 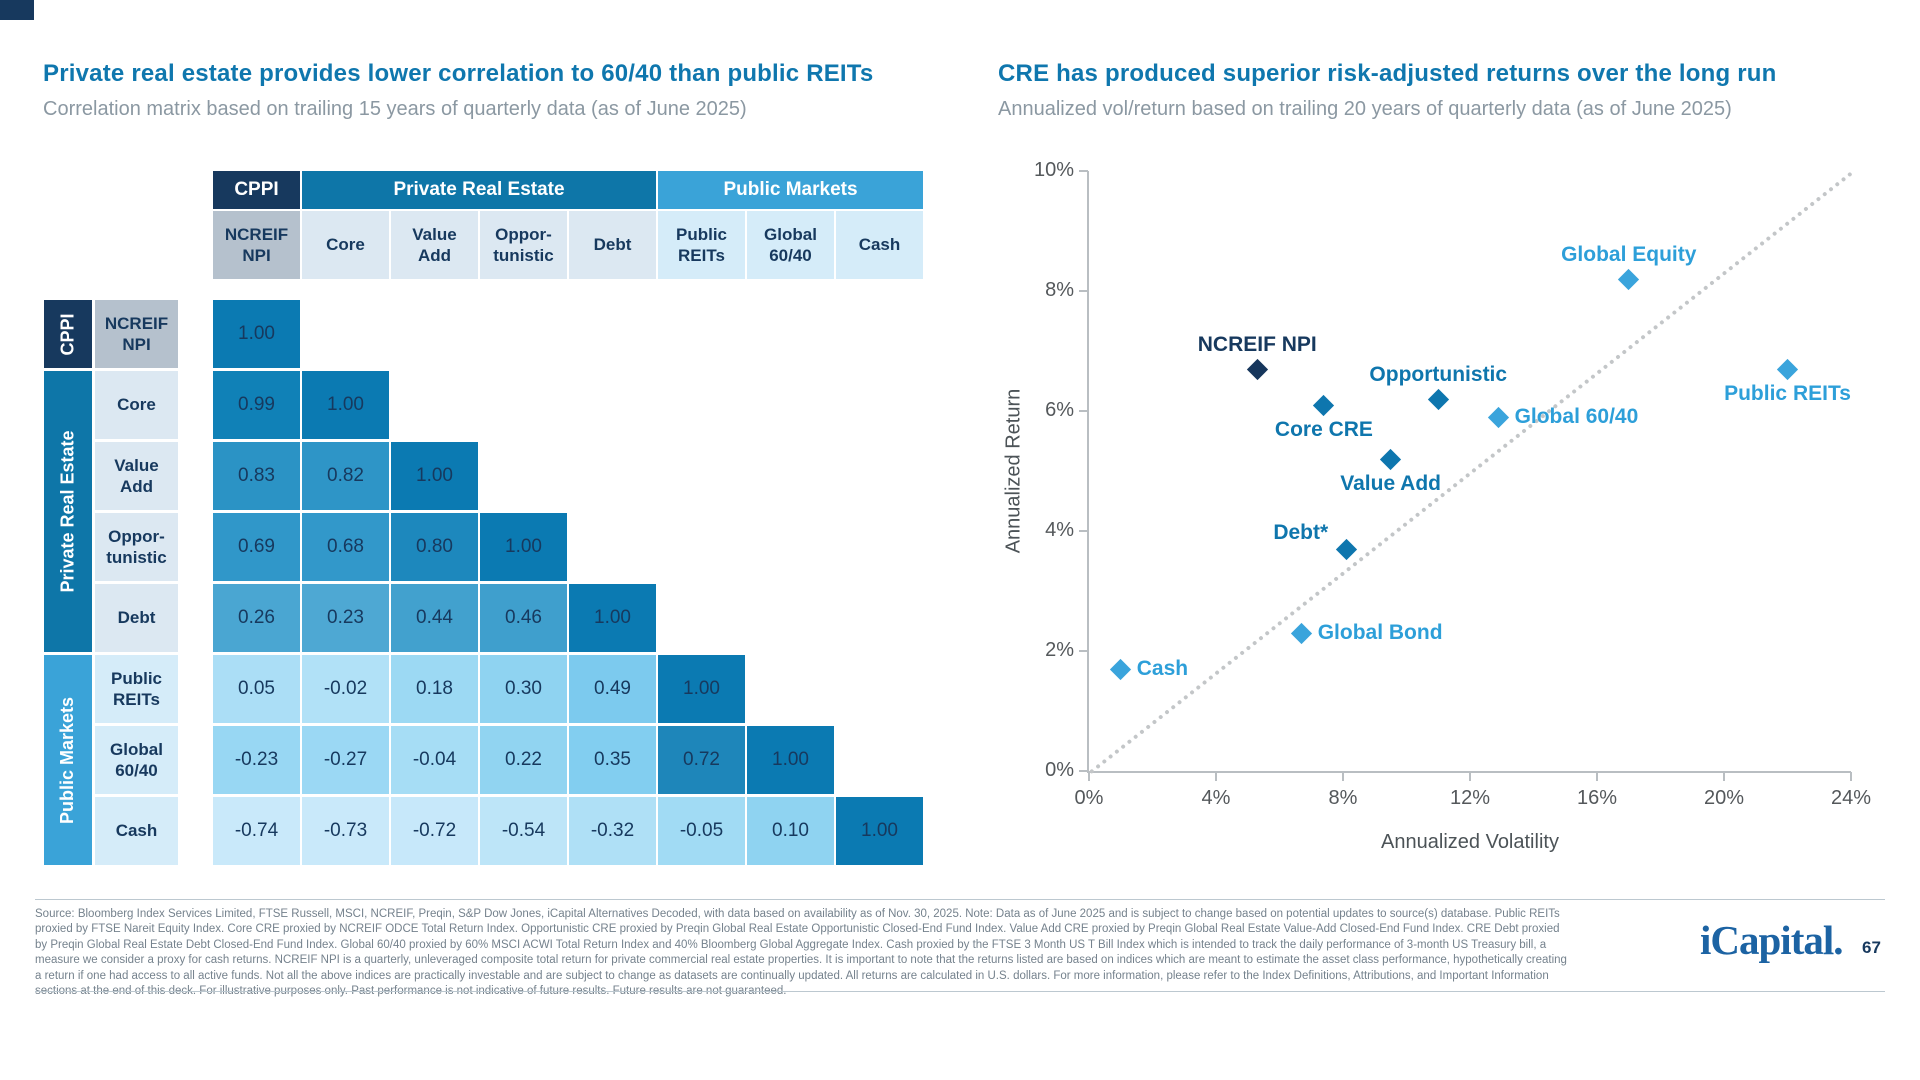 I want to click on point-label-value-add: Value Add, so click(x=1390, y=483).